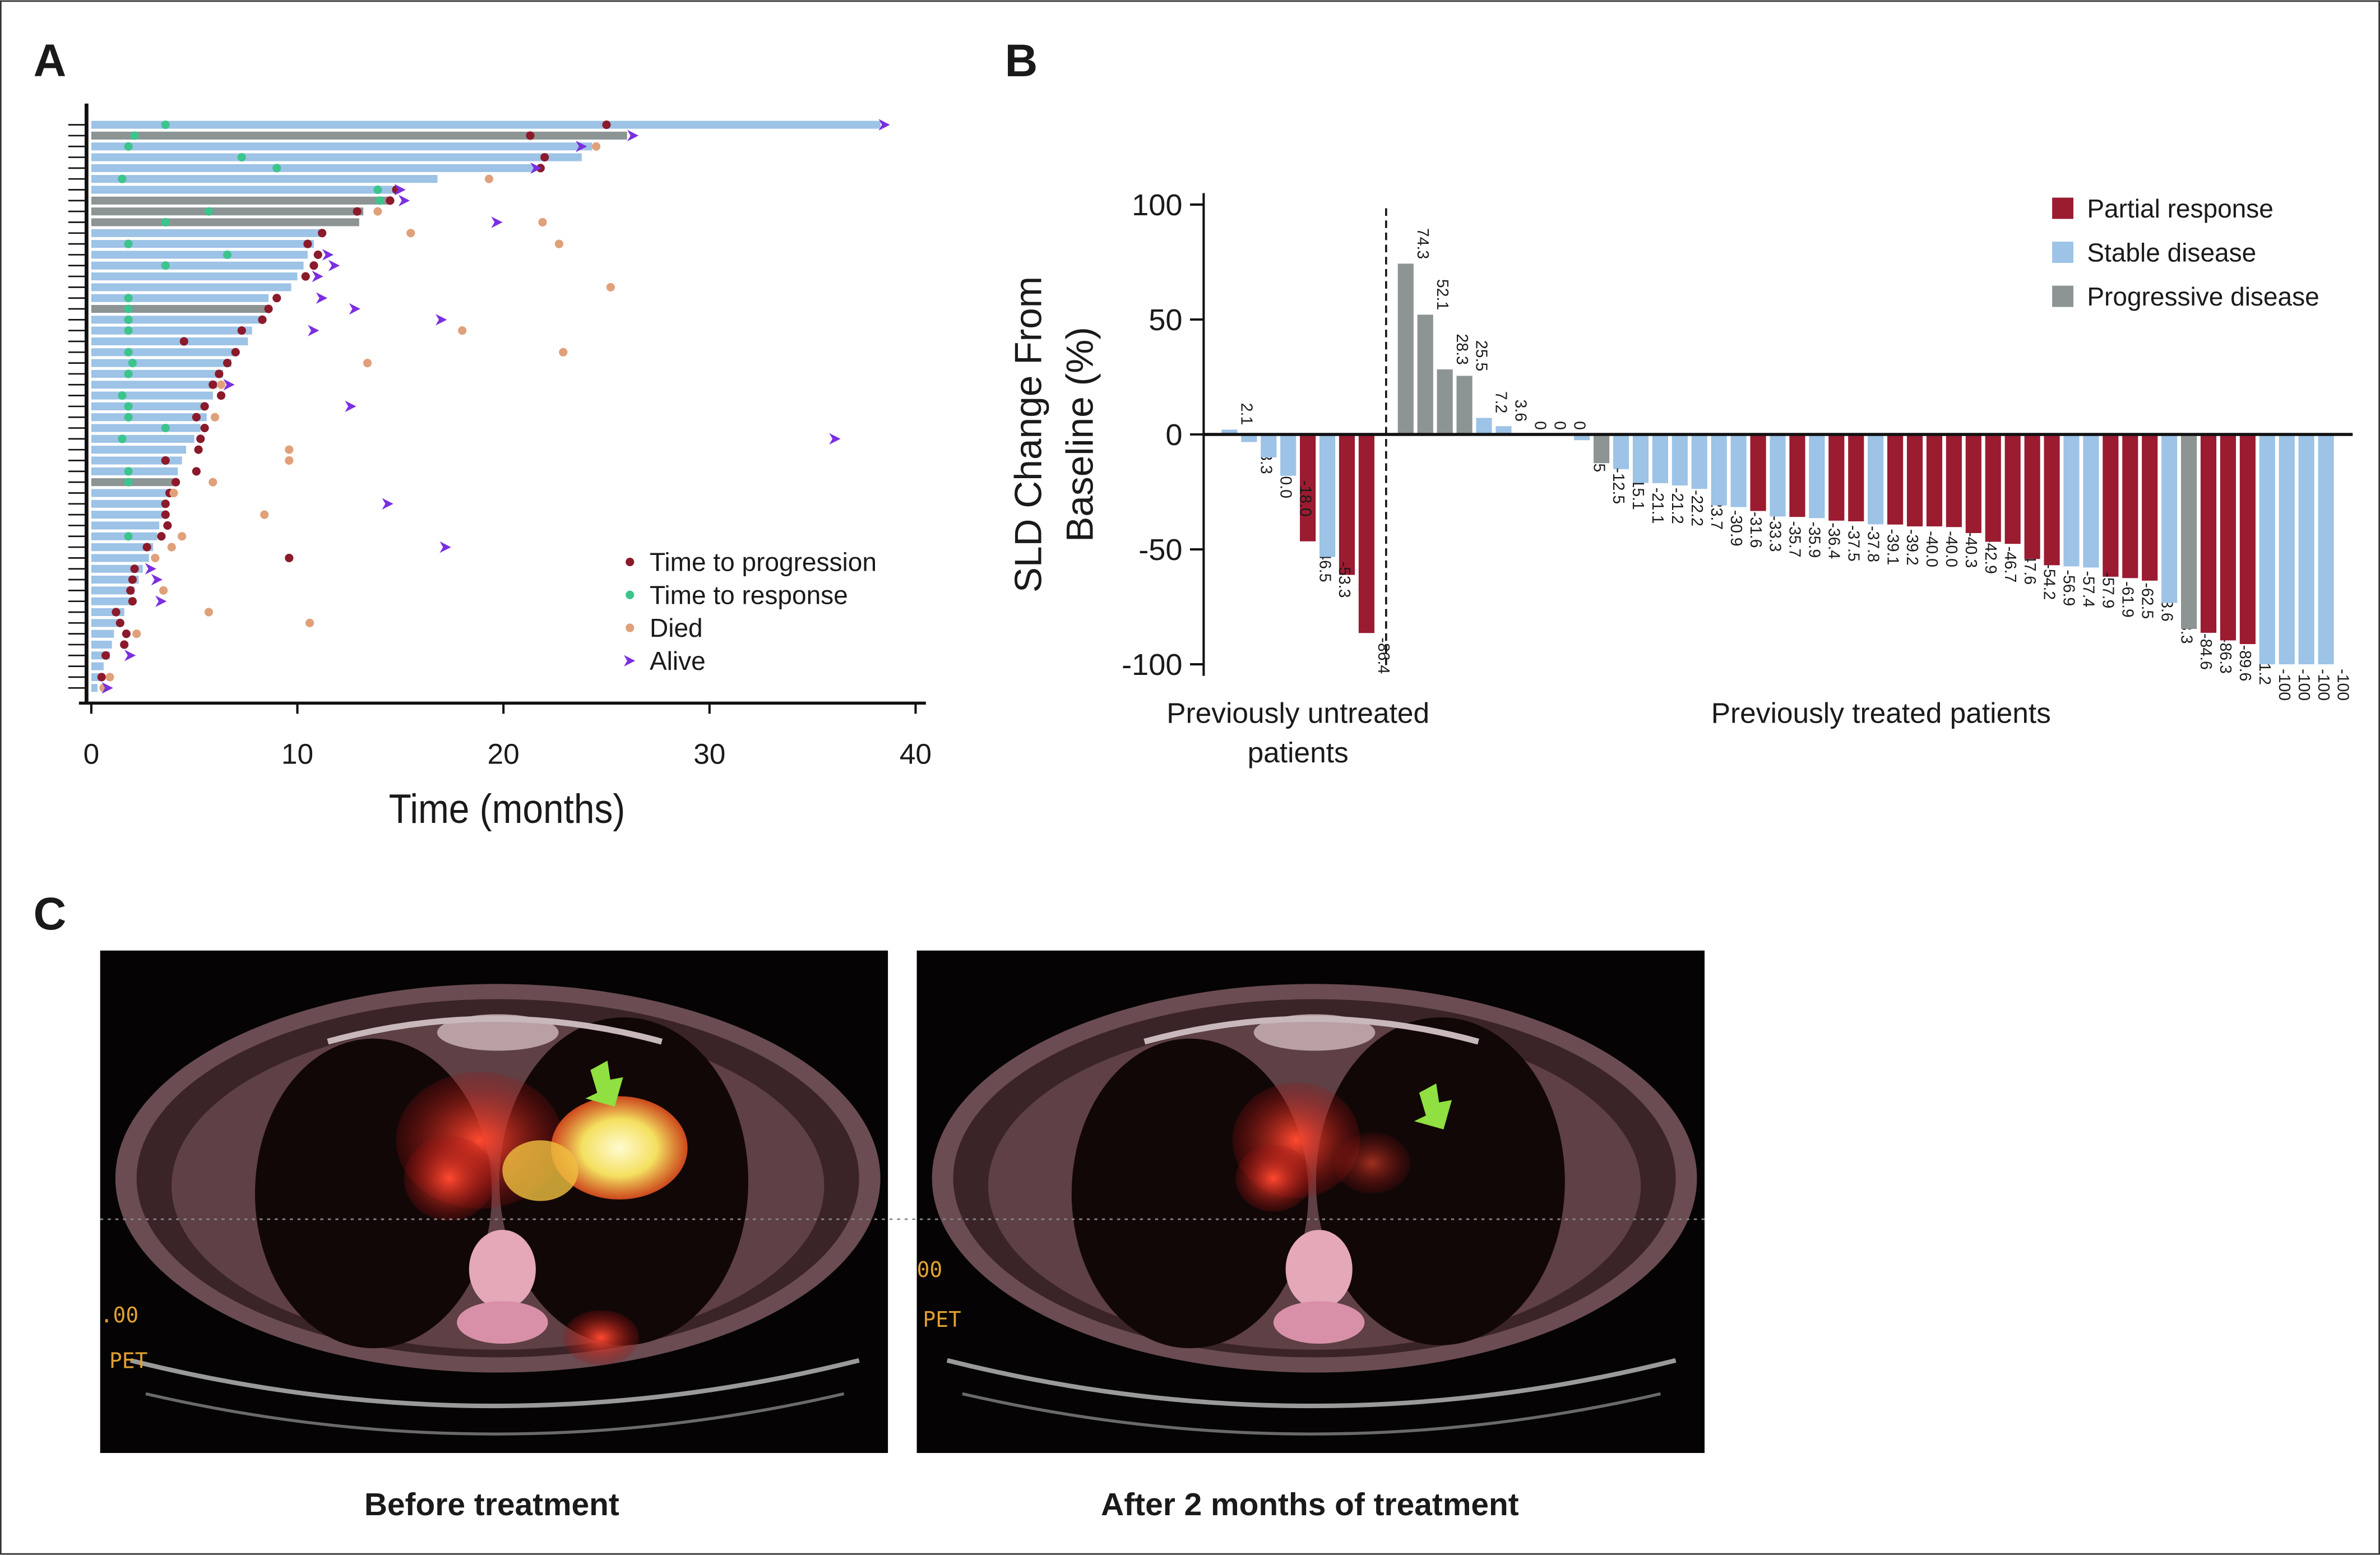 Image resolution: width=2380 pixels, height=1555 pixels. I want to click on value-label: -86.3, so click(2225, 655).